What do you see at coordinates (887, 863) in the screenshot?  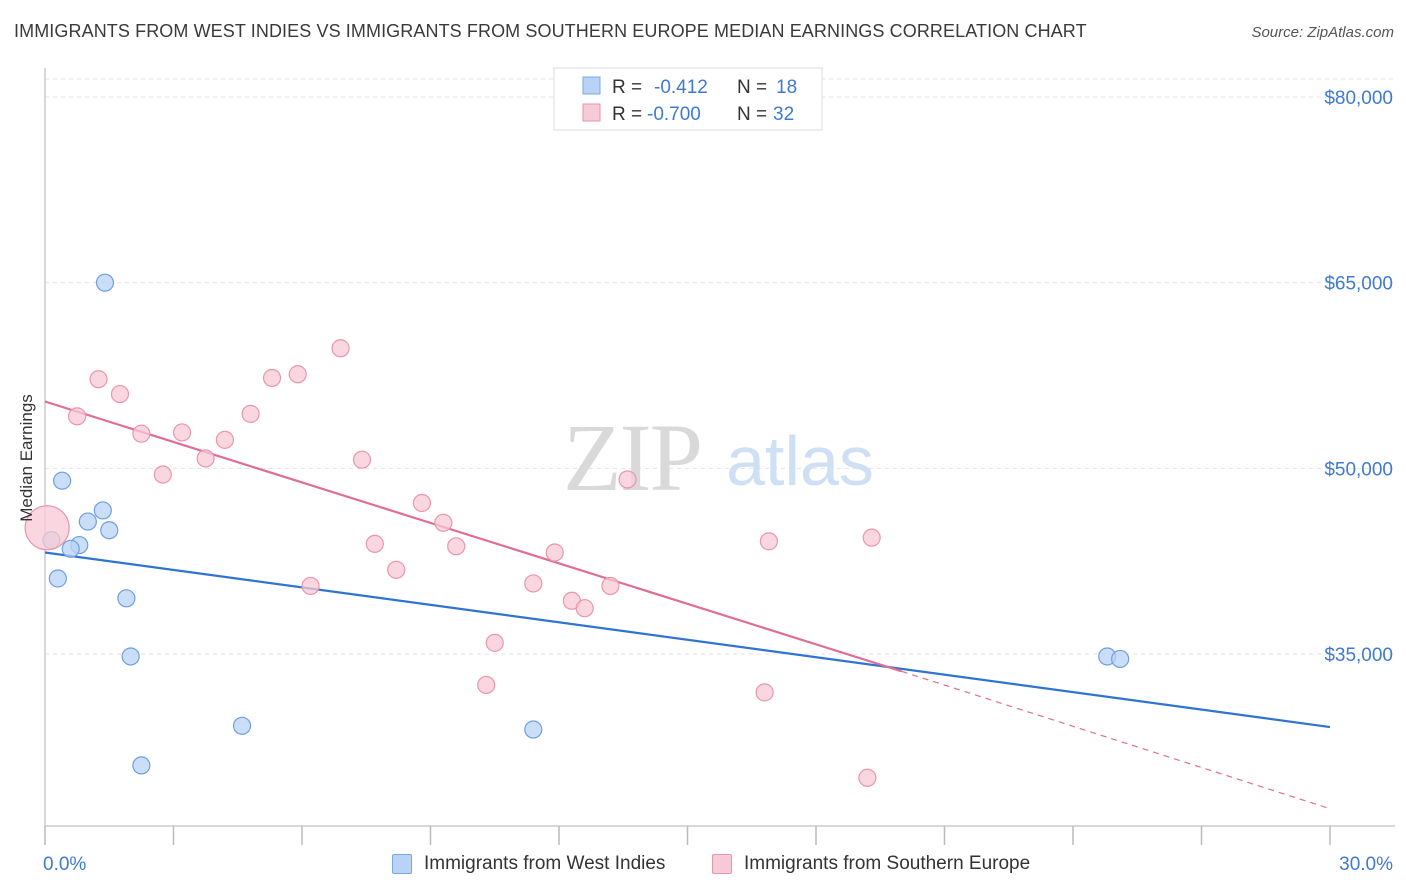 I see `legend-label-southern-europe: Immigrants from Southern Europe` at bounding box center [887, 863].